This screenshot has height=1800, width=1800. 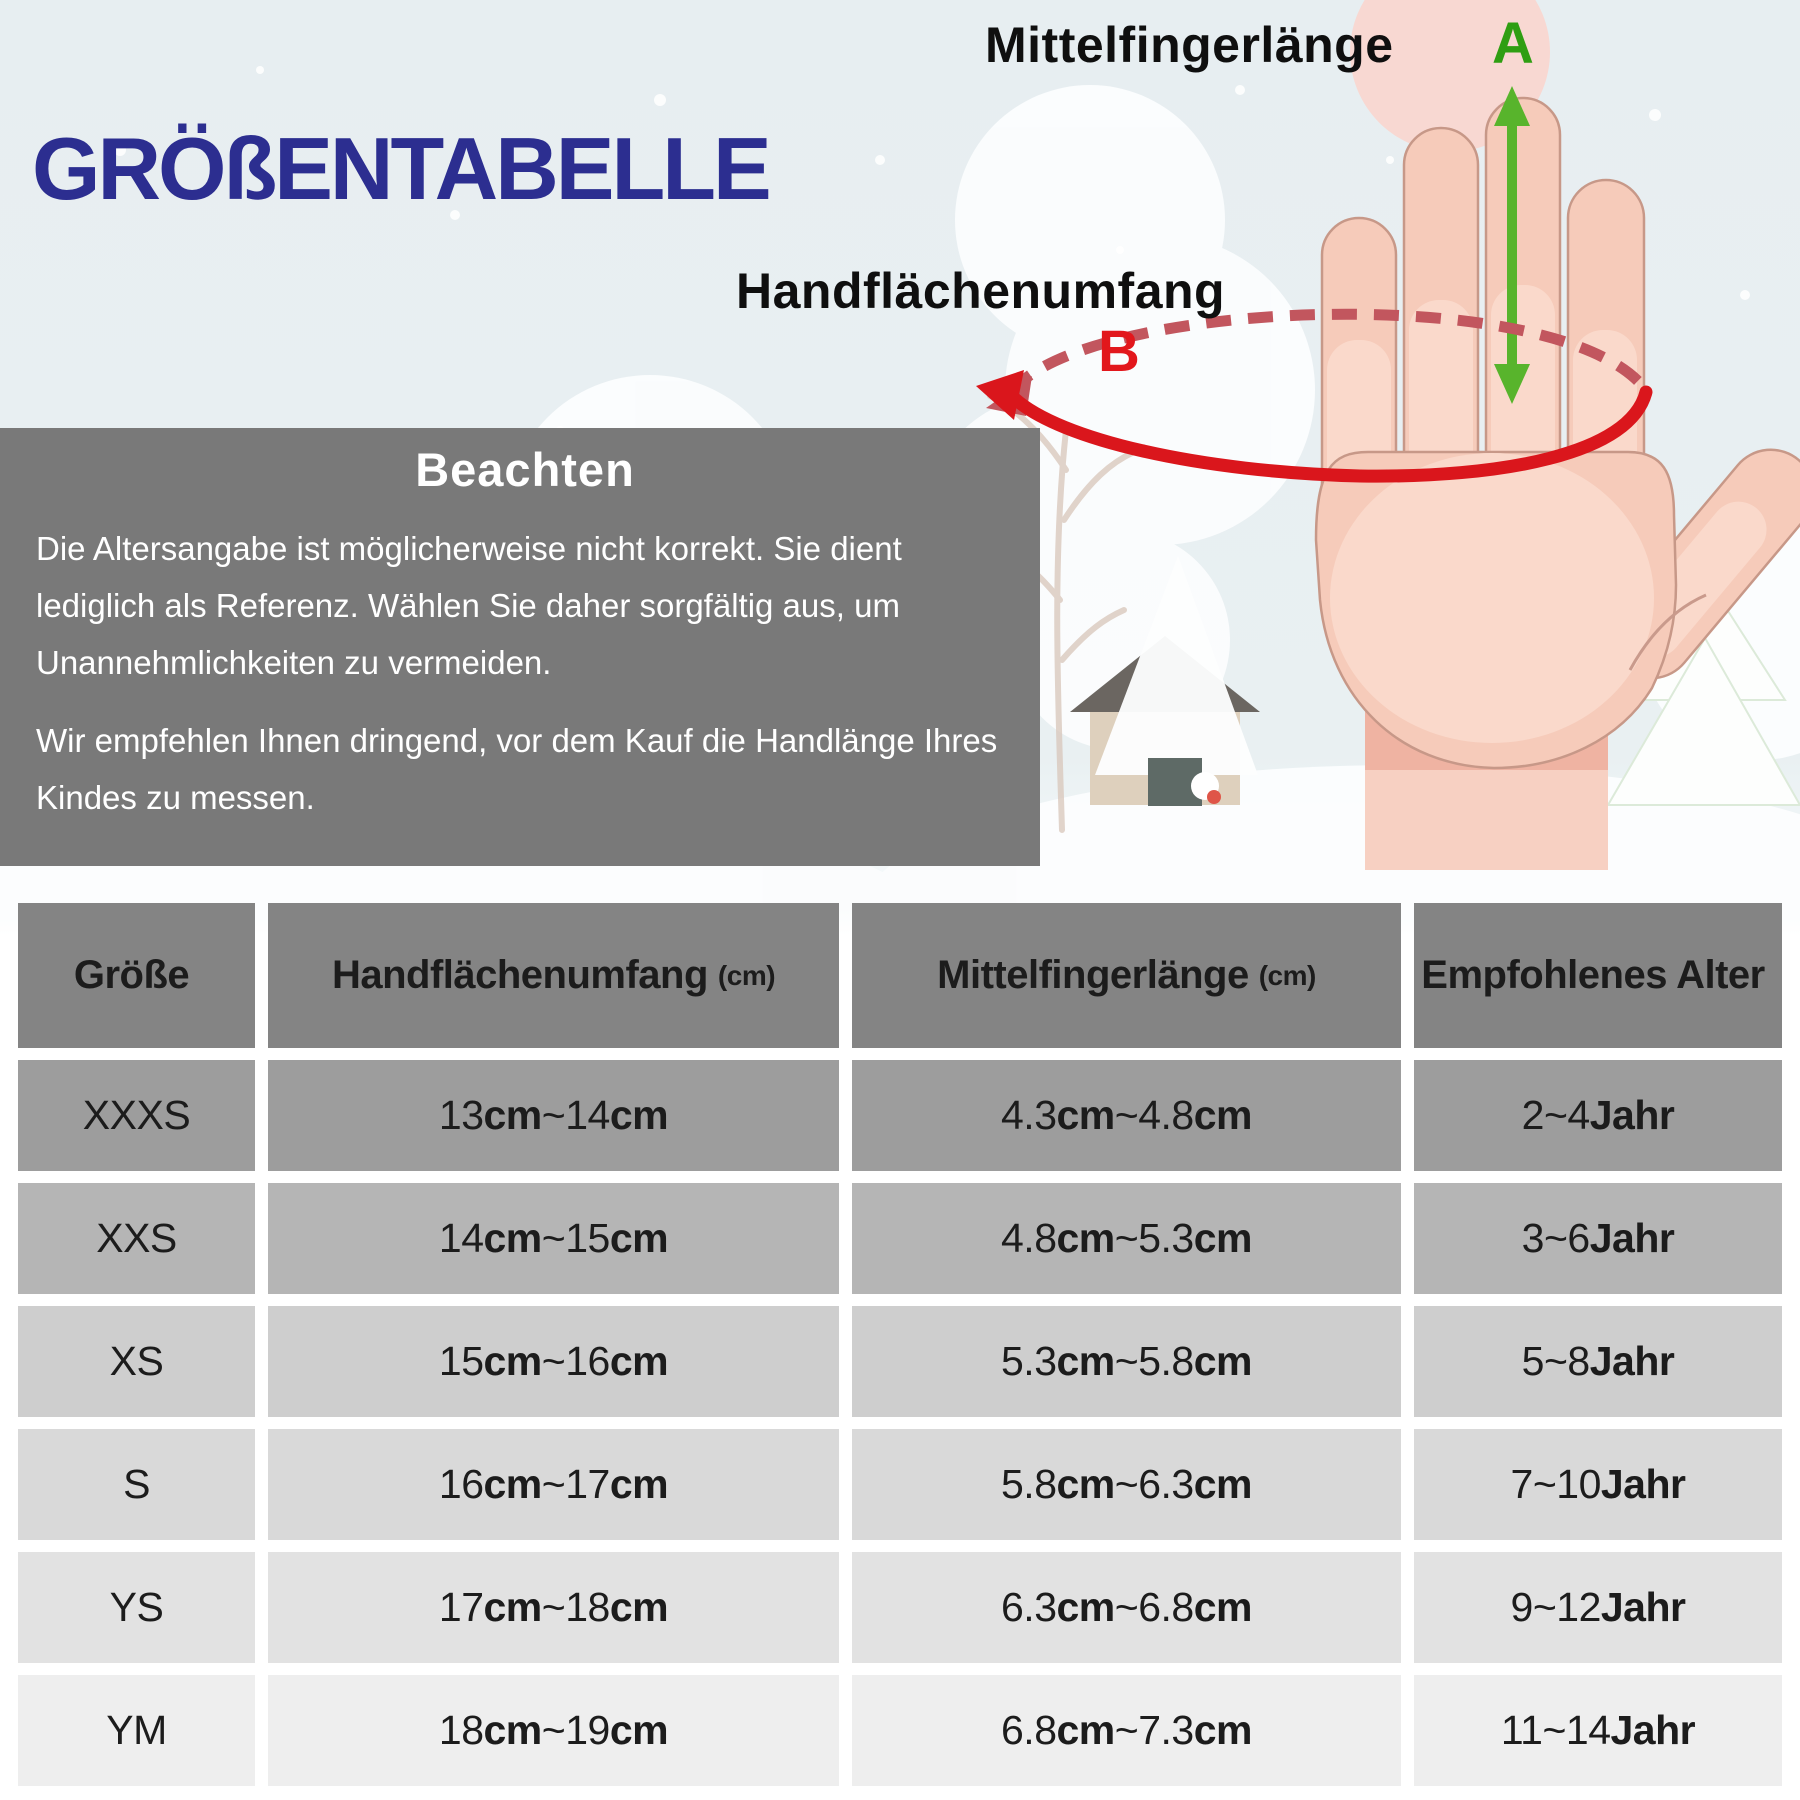 What do you see at coordinates (553, 1238) in the screenshot?
I see `table-cell-palm: 14 cm ~15 cm` at bounding box center [553, 1238].